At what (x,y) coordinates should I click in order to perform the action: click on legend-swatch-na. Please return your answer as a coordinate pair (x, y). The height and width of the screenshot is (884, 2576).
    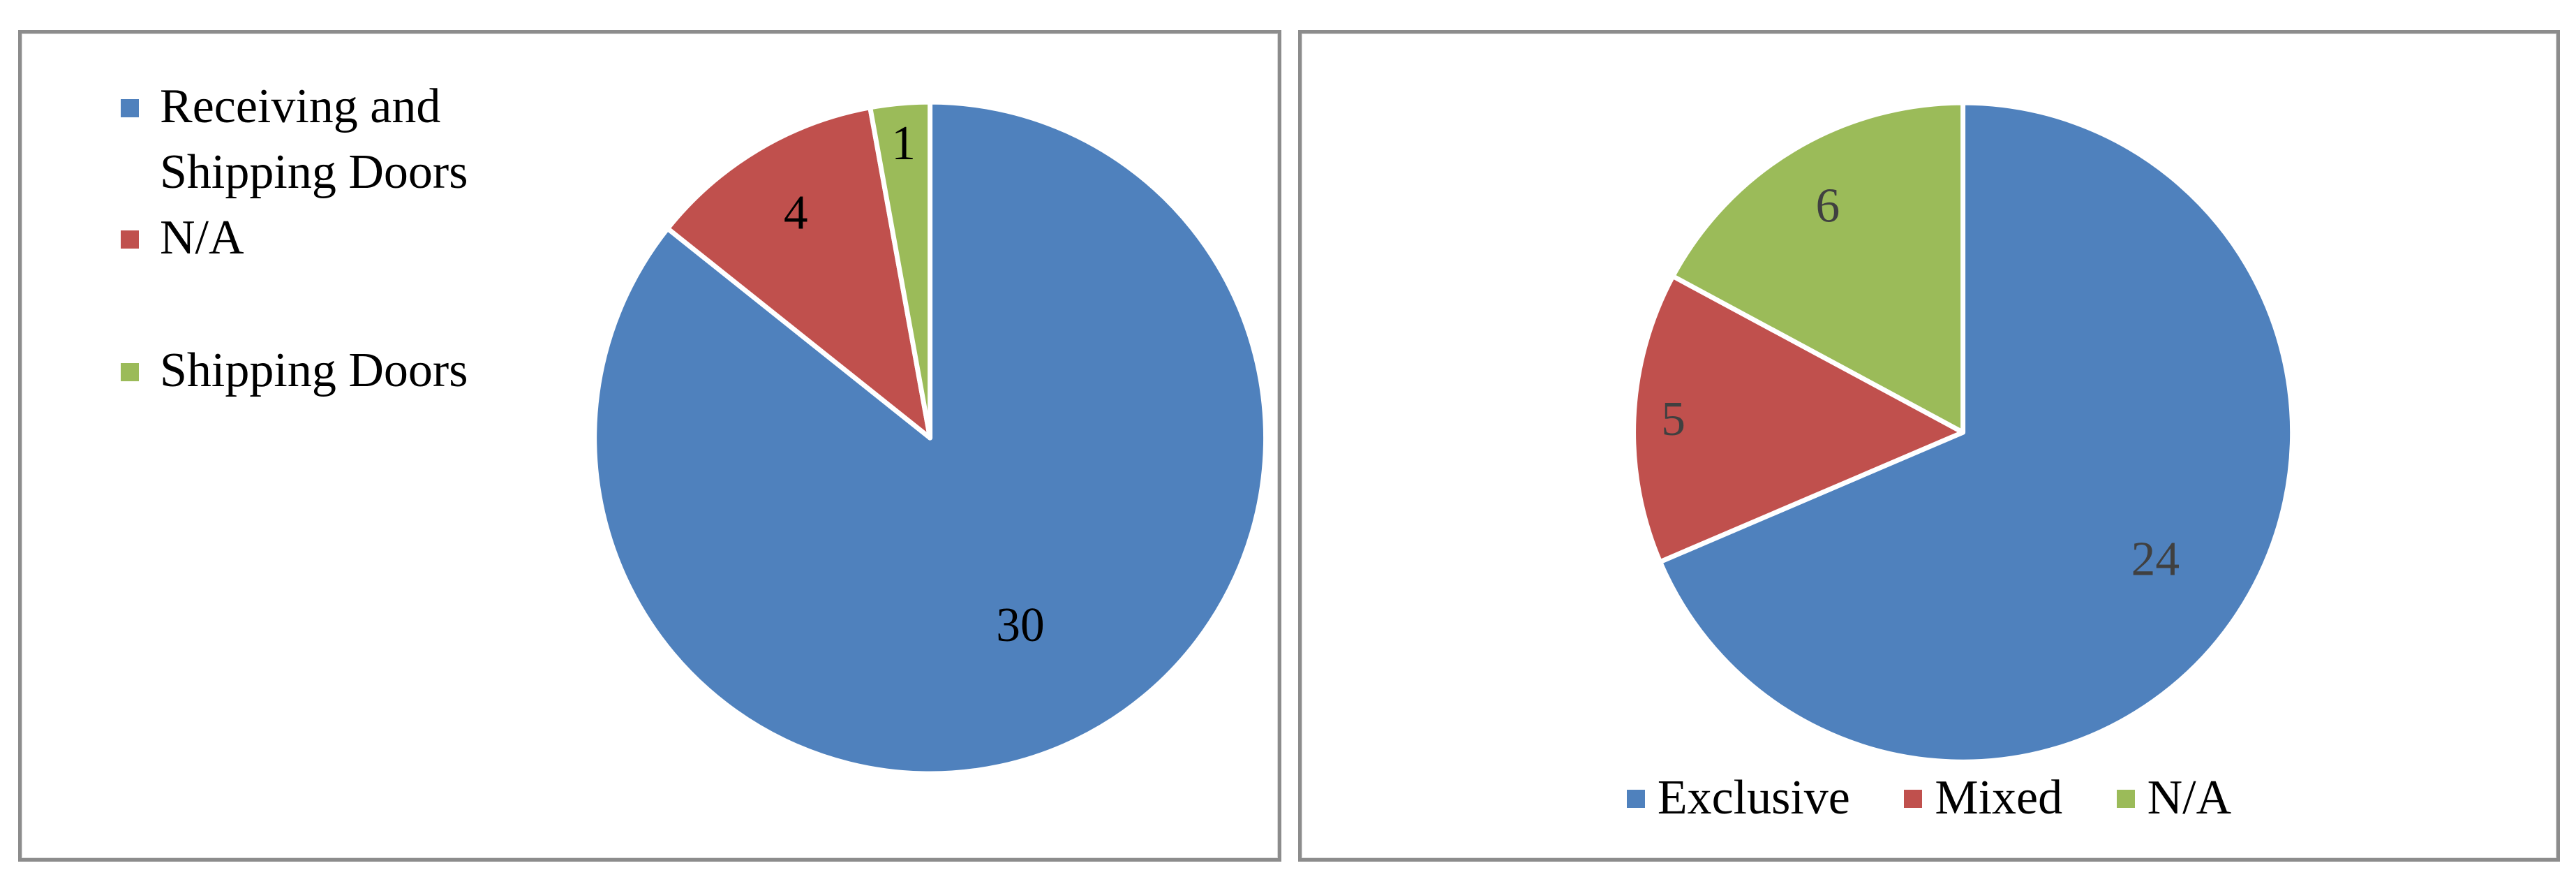
    Looking at the image, I should click on (130, 239).